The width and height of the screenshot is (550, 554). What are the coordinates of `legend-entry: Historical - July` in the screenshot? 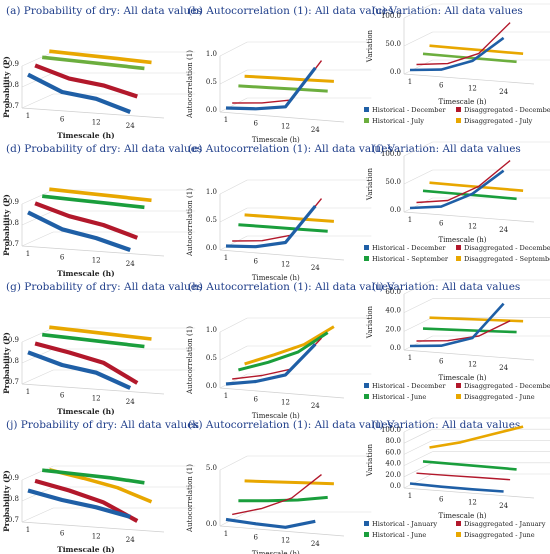 It's located at (398, 121).